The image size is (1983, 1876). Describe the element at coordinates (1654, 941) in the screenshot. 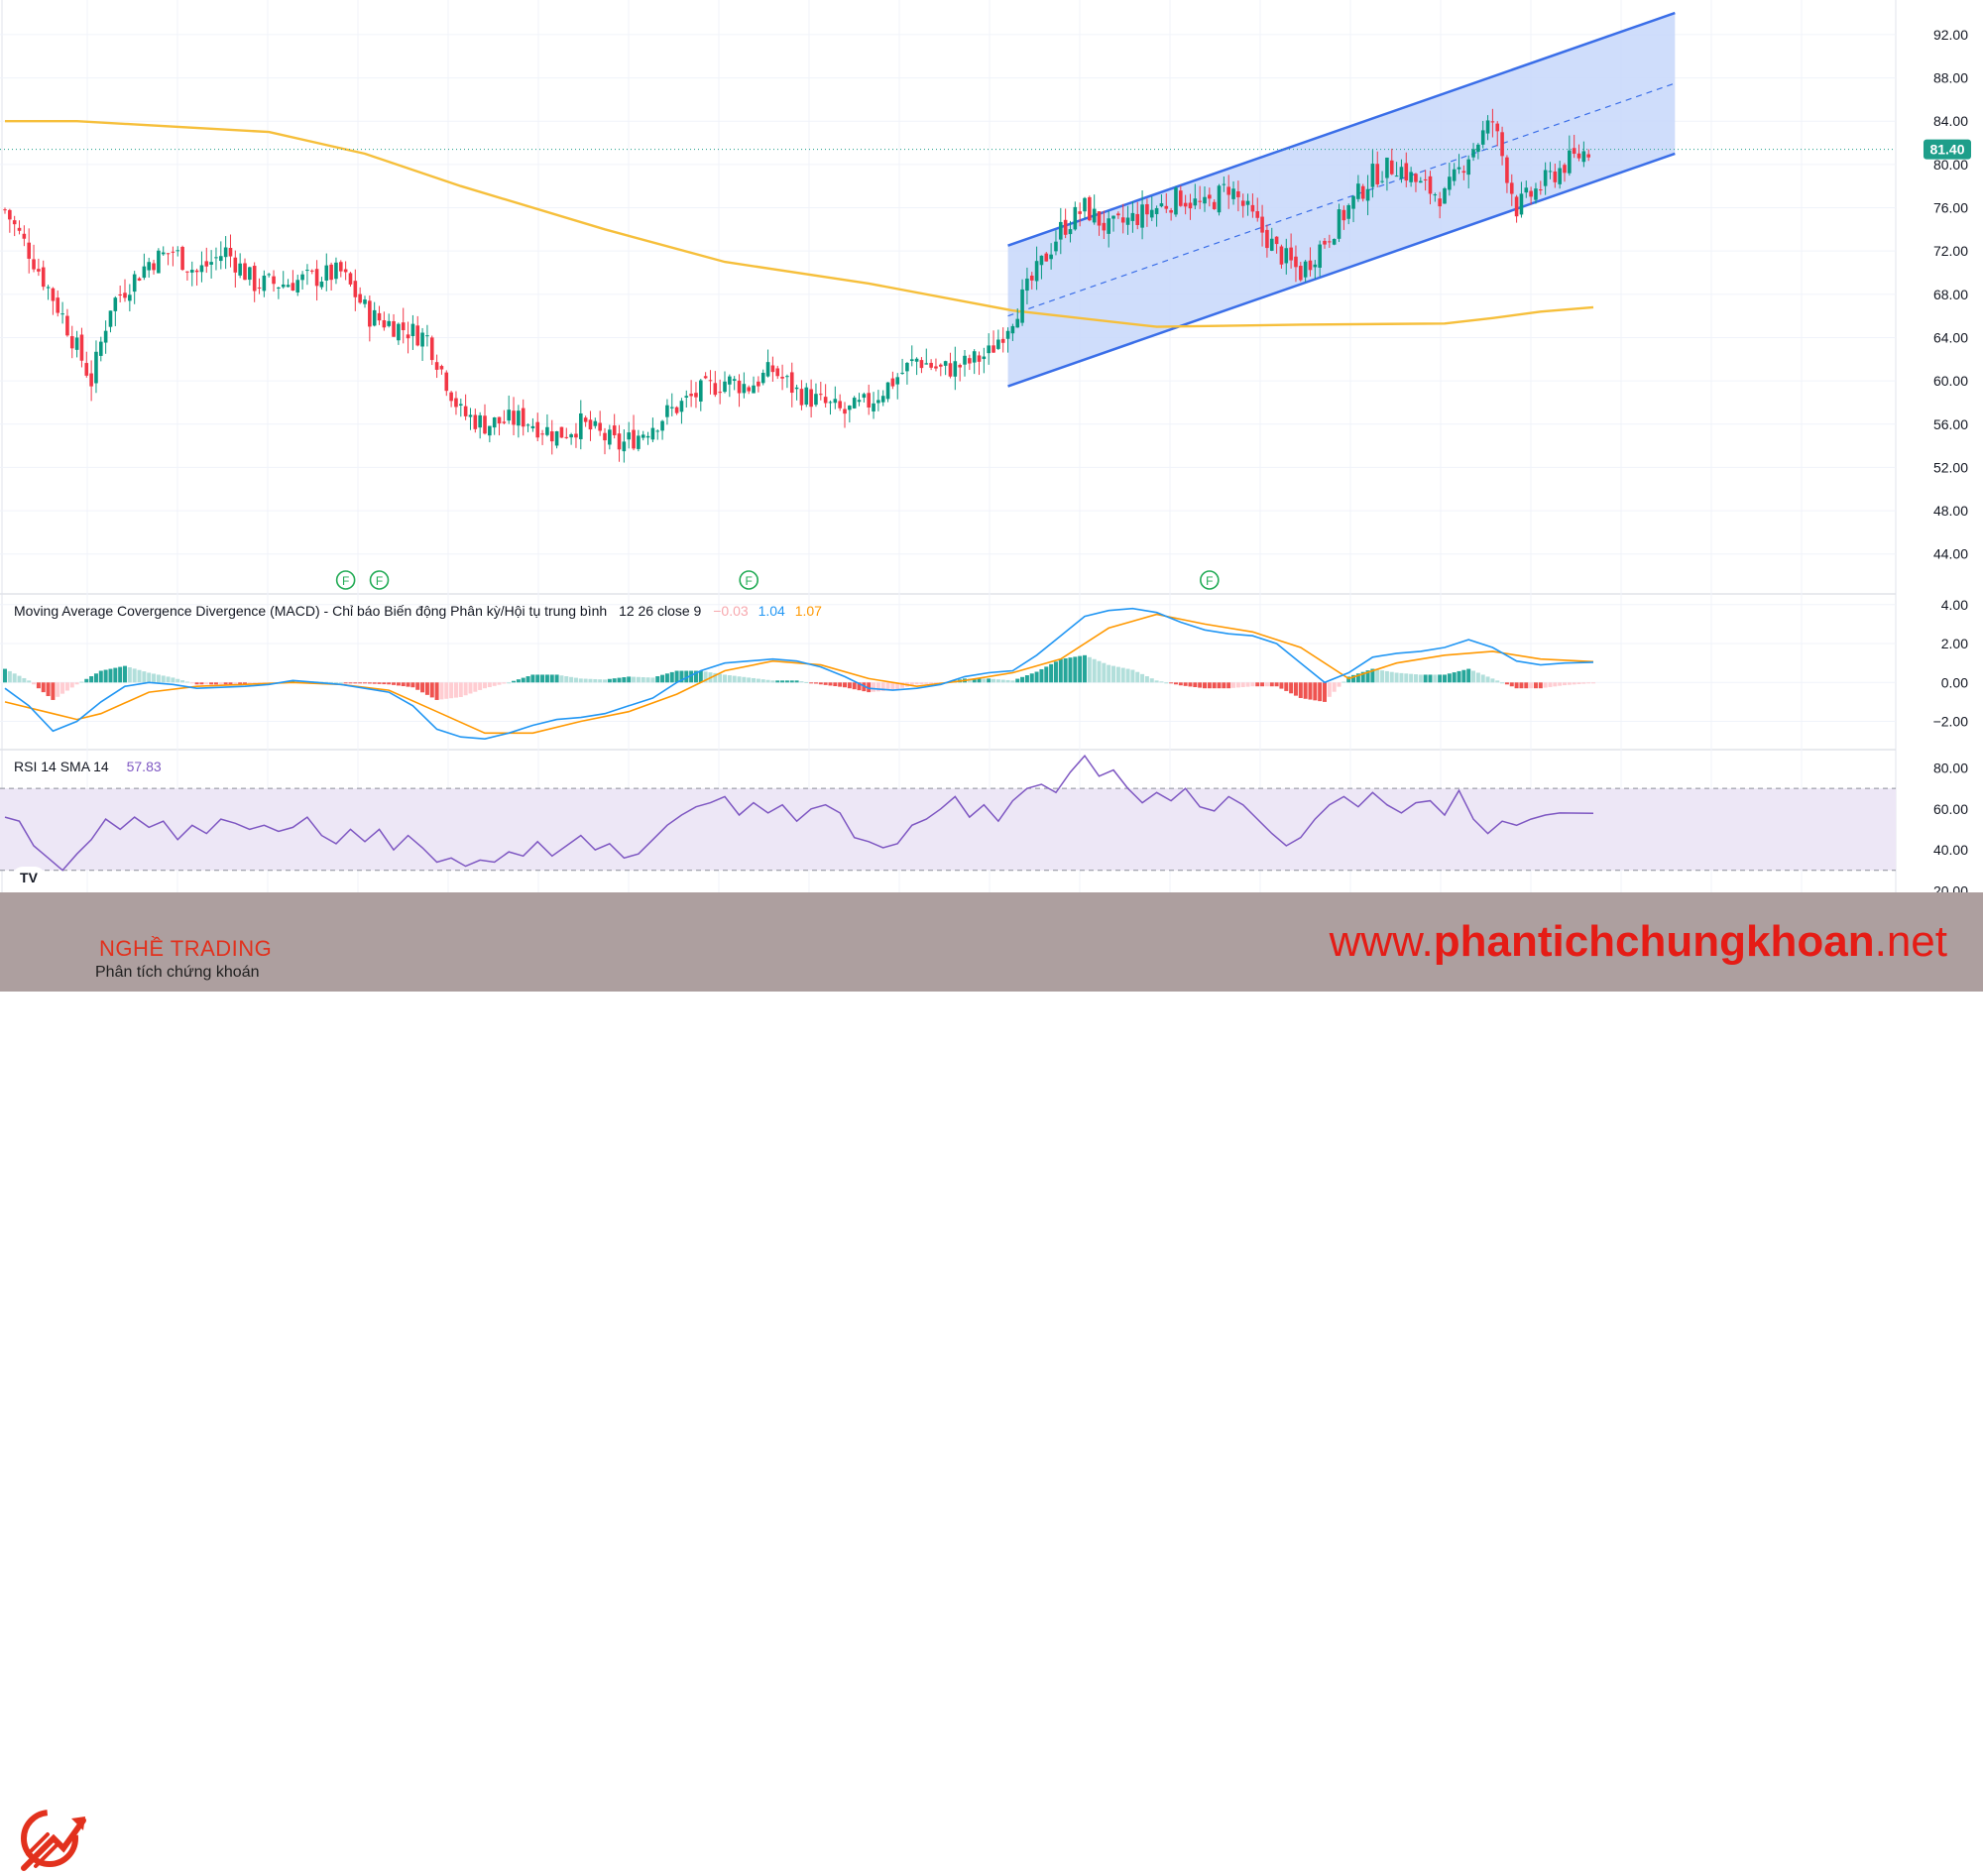

I see `site-main: phantichchungkhoan` at that location.